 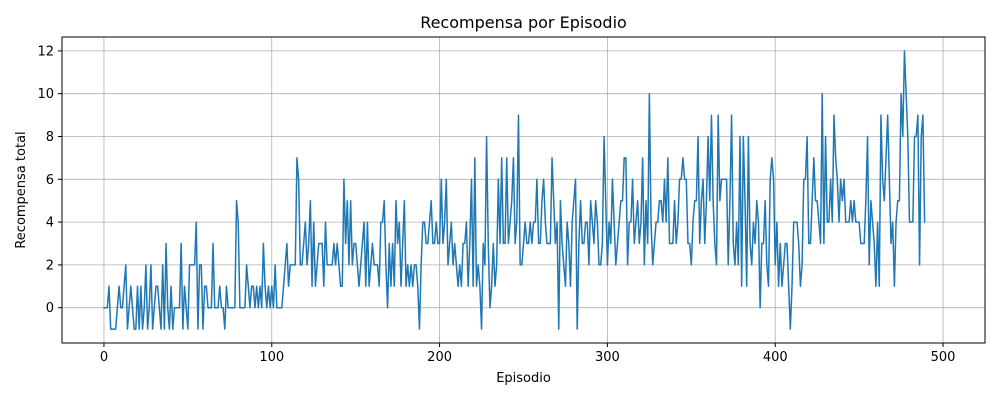 I want to click on y-tick-label: 0, so click(x=50, y=308).